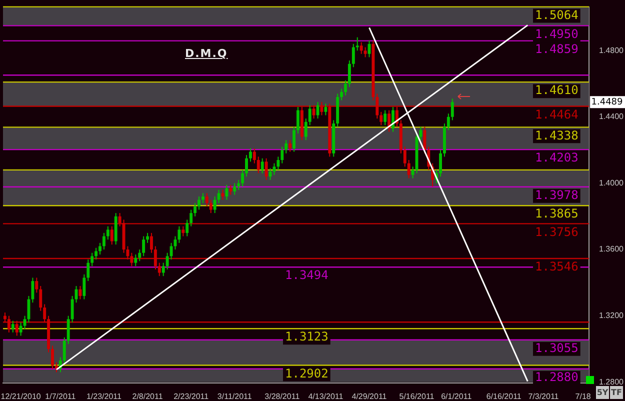 This screenshot has height=401, width=625. I want to click on x-tick-label: 5/16/2011, so click(417, 396).